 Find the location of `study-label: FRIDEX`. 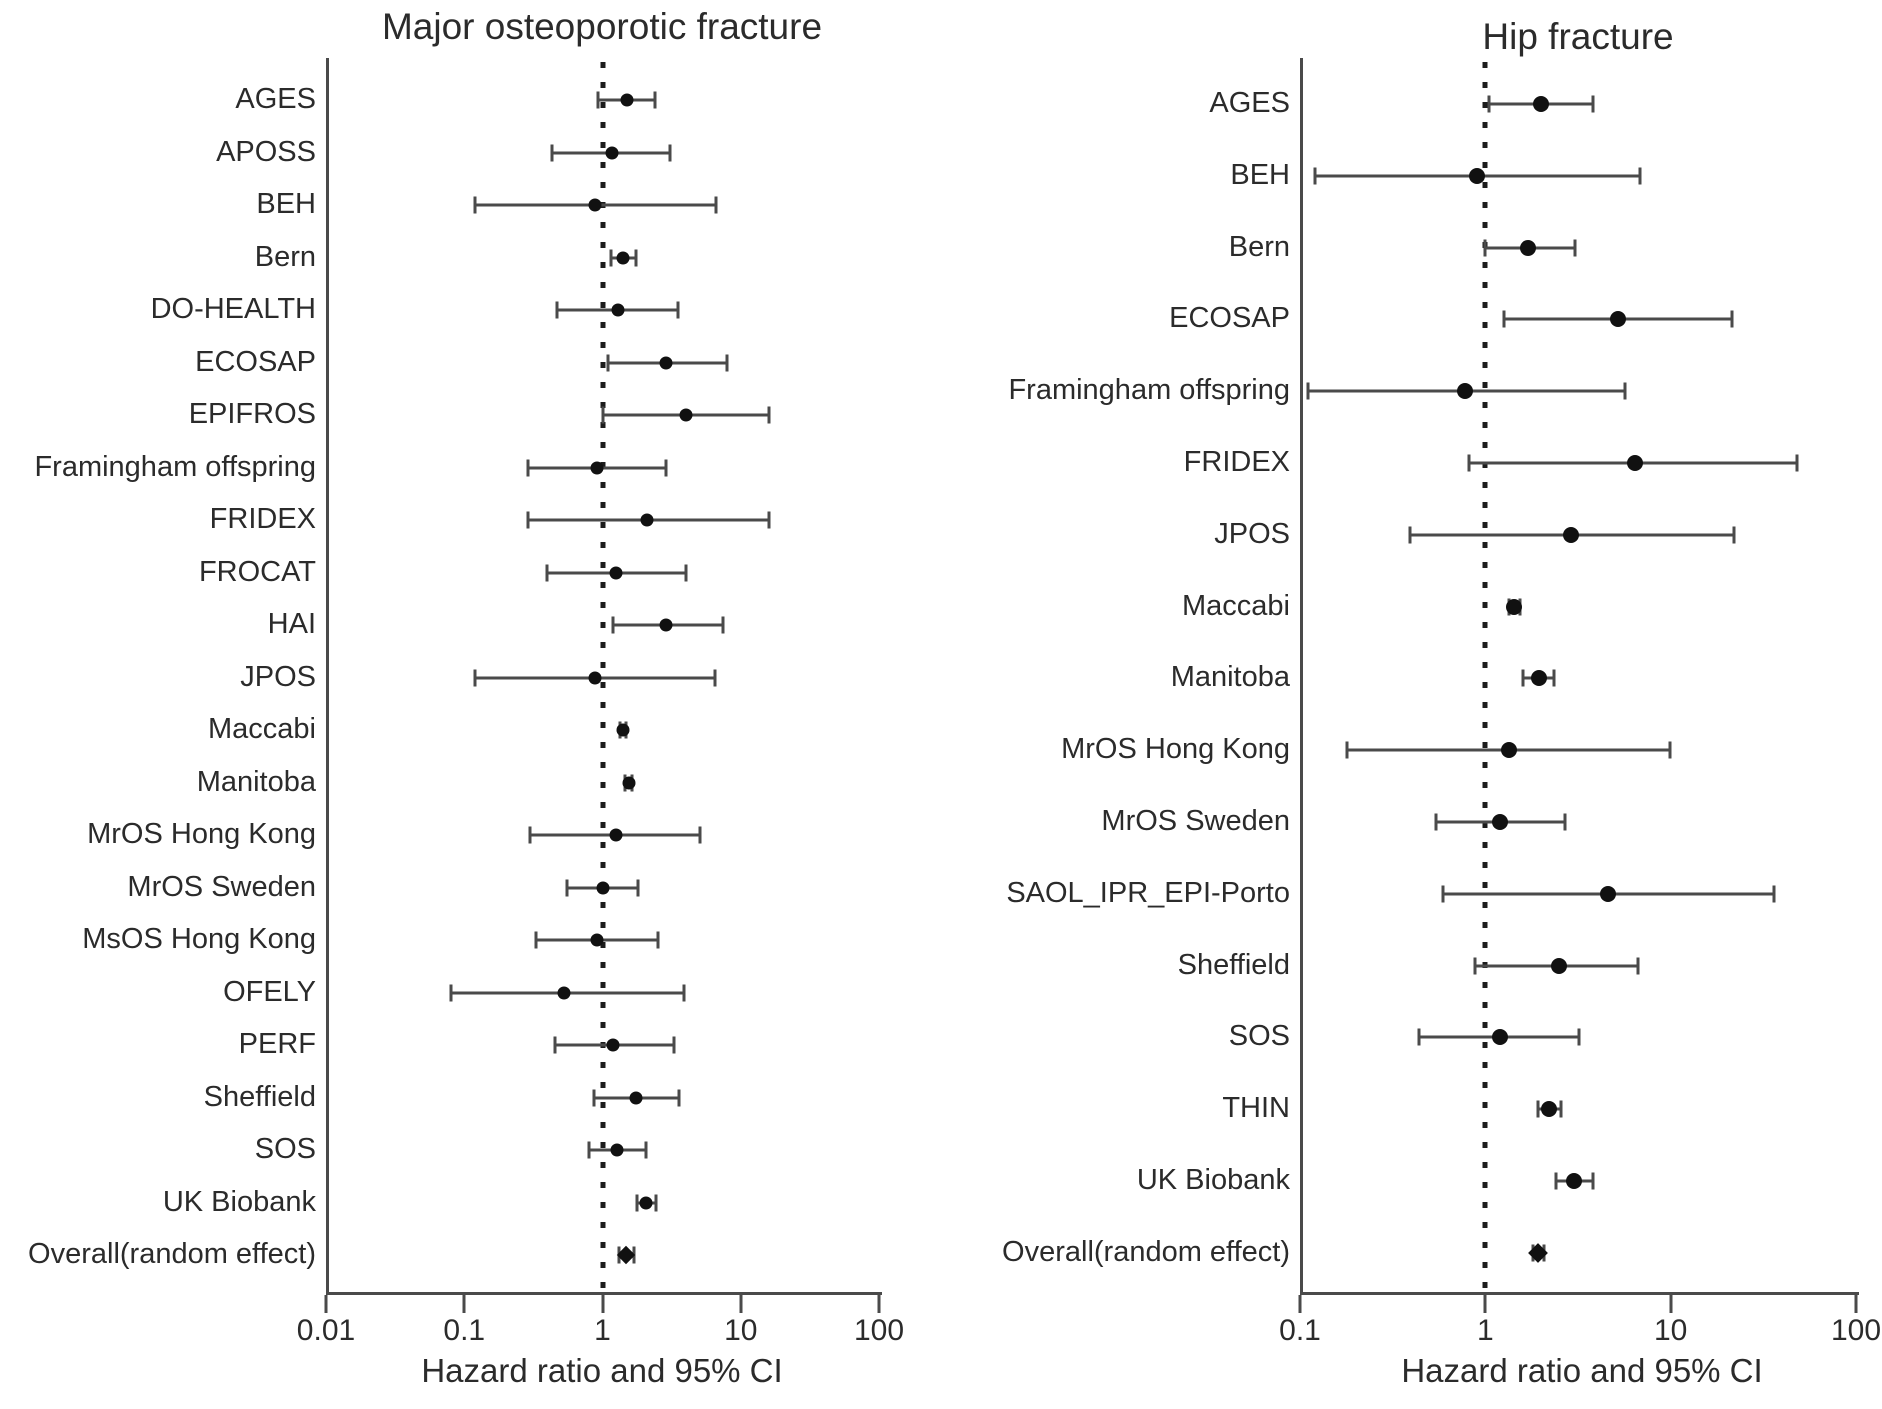

study-label: FRIDEX is located at coordinates (1236, 461).